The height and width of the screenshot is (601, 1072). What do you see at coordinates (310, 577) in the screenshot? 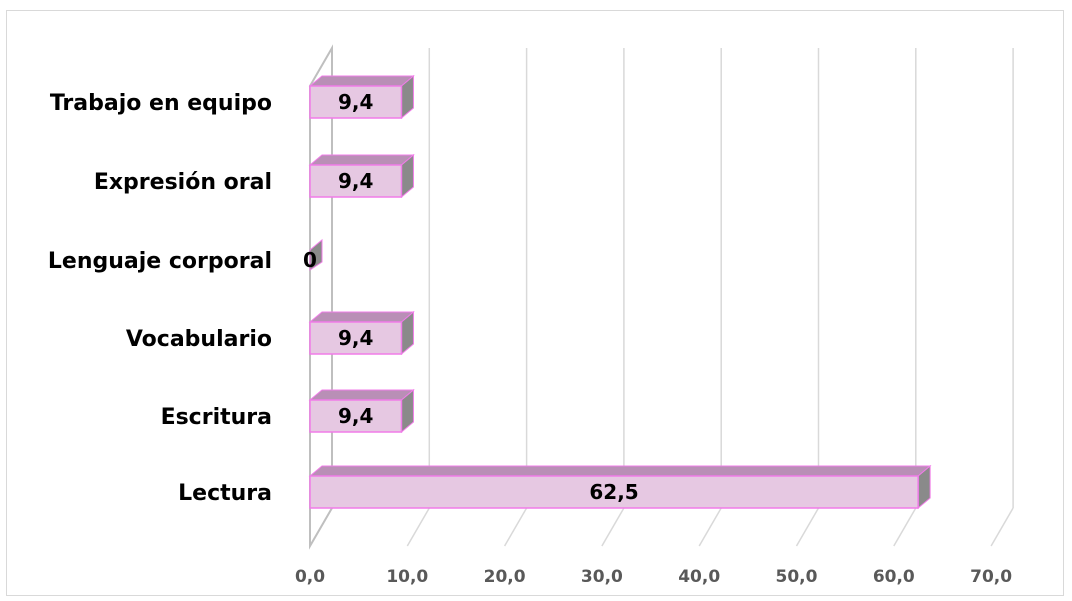
I see `x-tick-label: 0,0` at bounding box center [310, 577].